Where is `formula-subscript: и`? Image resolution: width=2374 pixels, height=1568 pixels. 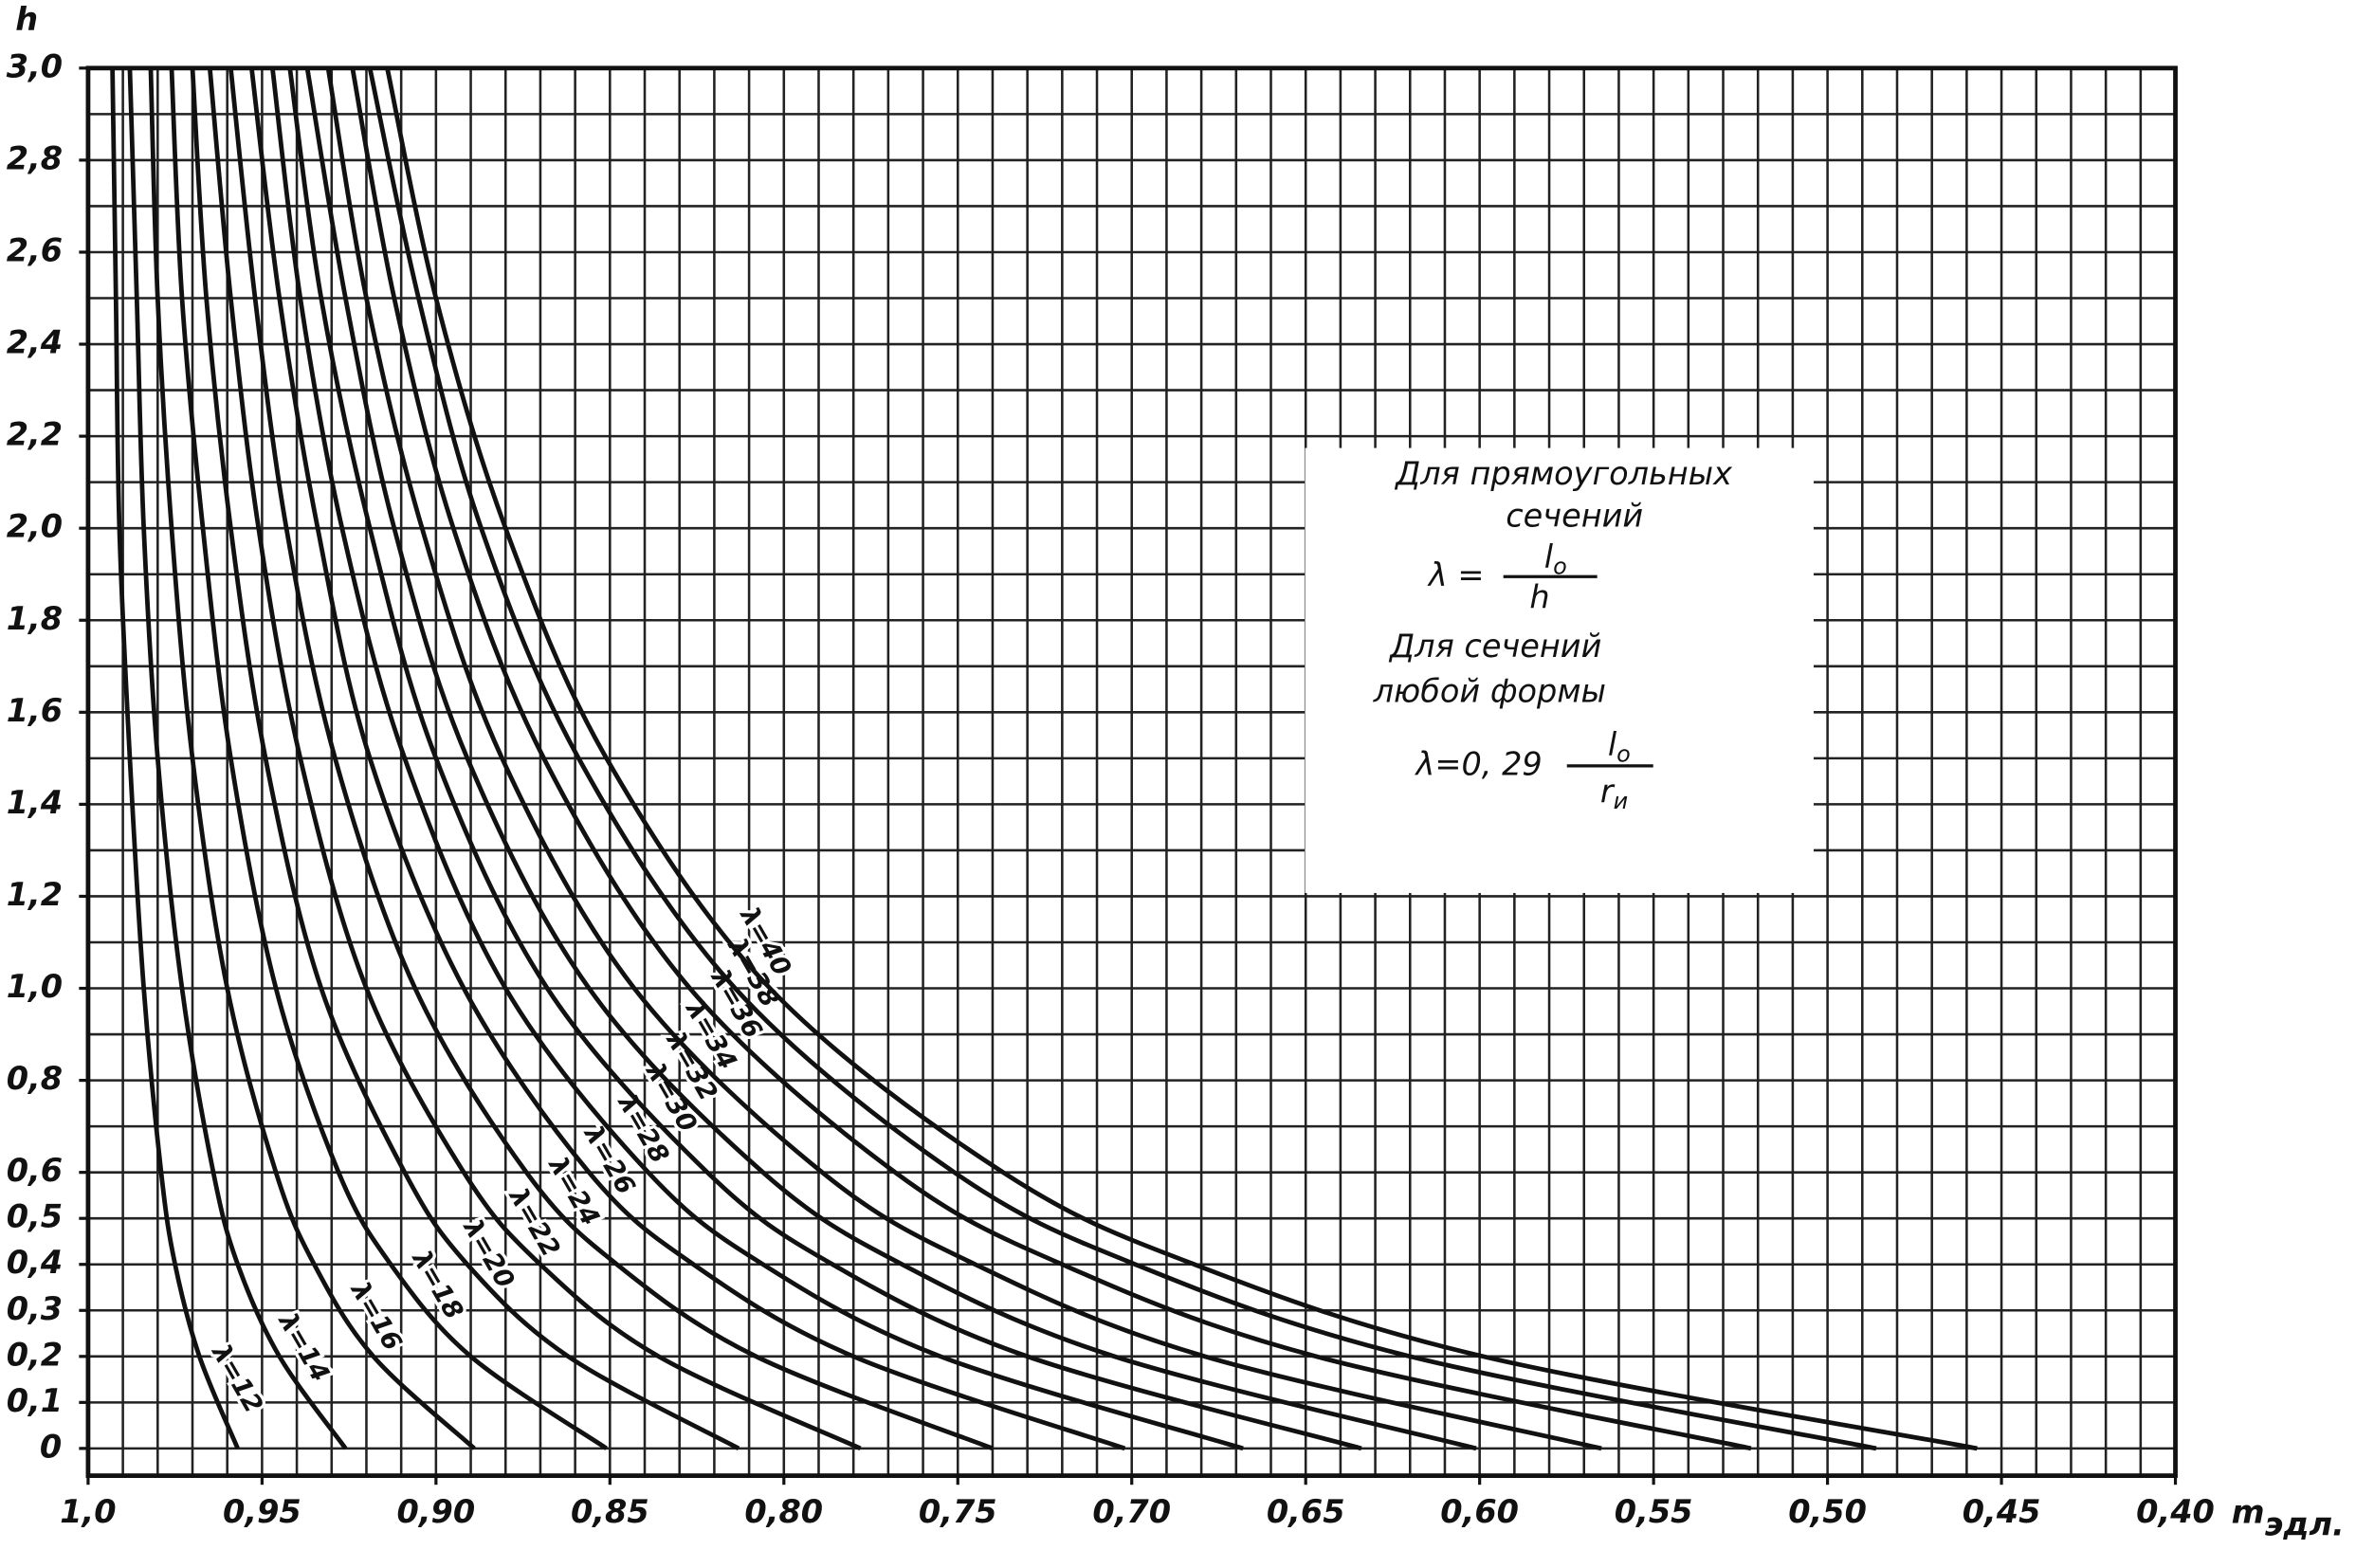 formula-subscript: и is located at coordinates (1621, 801).